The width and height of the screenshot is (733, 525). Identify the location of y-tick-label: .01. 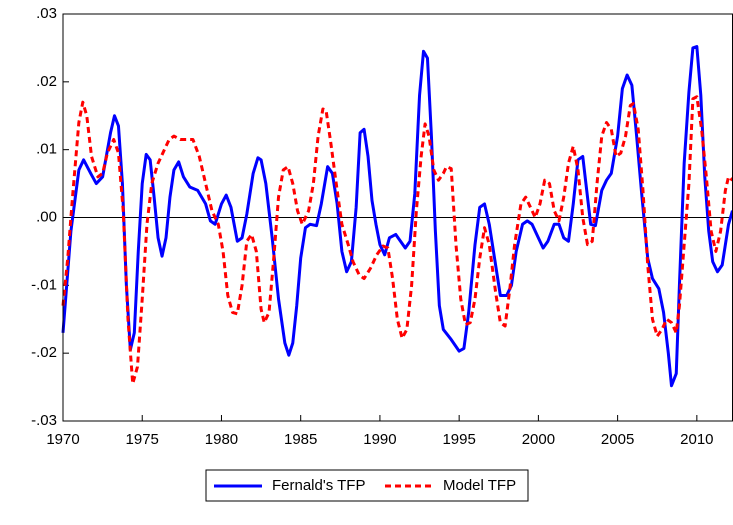
(46, 149).